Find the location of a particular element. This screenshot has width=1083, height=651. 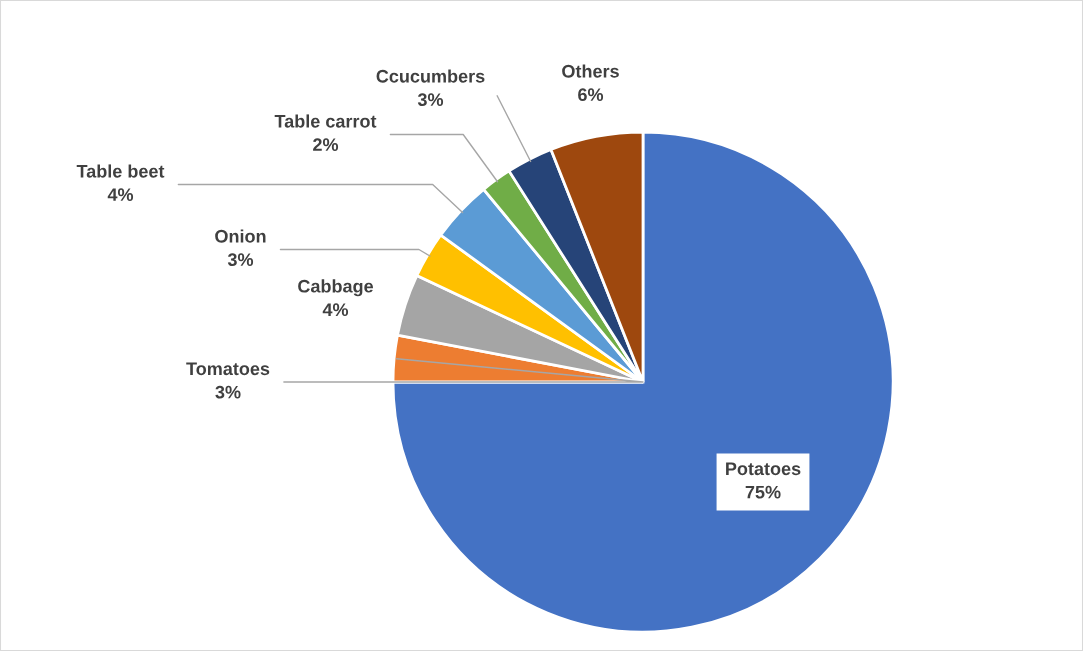

slice-label: Table beet is located at coordinates (120, 171).